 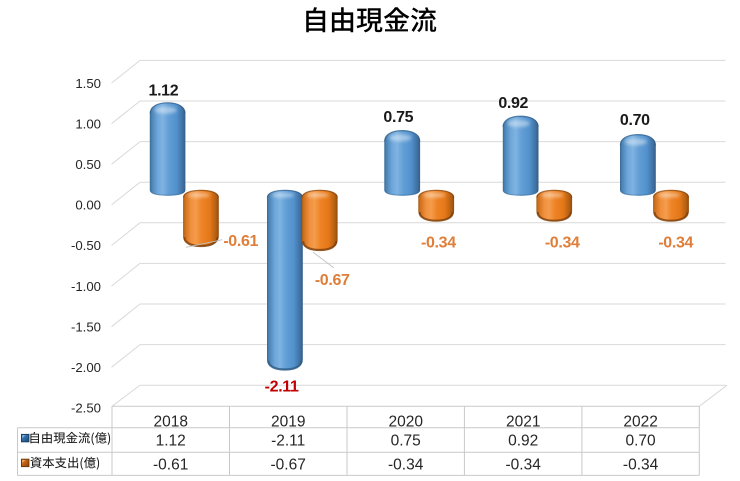 I want to click on svg-text: -1.00, so click(x=86, y=286).